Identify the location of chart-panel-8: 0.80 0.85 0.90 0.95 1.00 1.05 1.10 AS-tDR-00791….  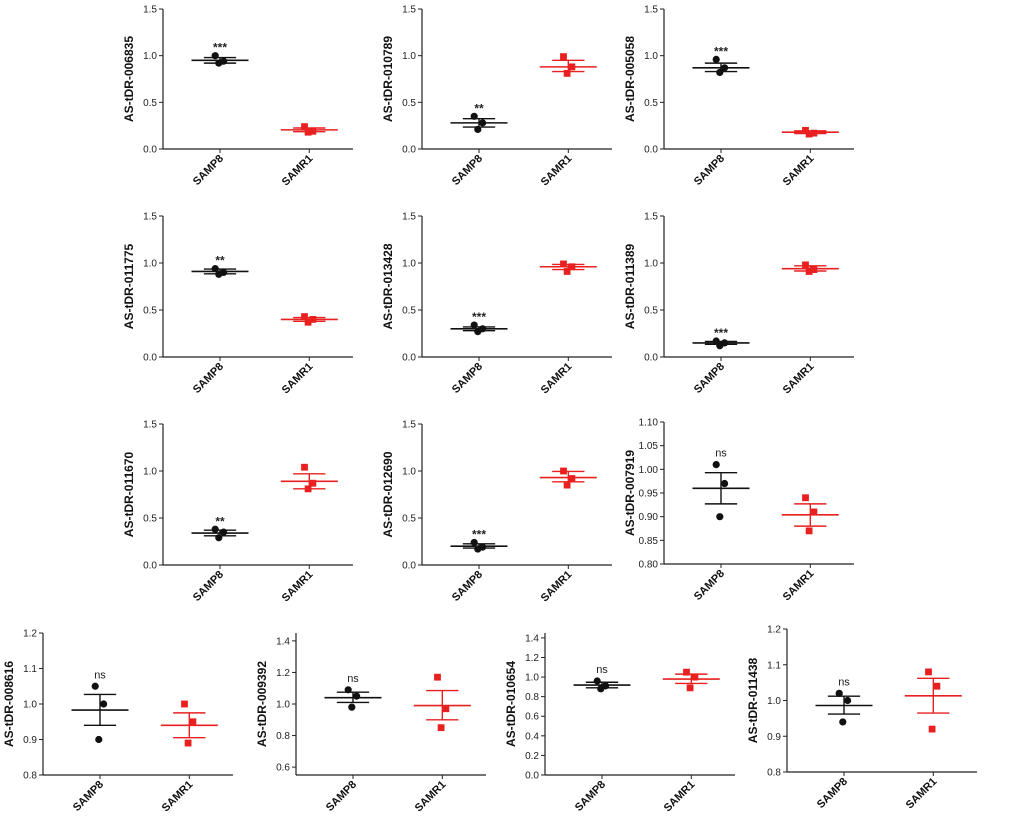
(738, 510).